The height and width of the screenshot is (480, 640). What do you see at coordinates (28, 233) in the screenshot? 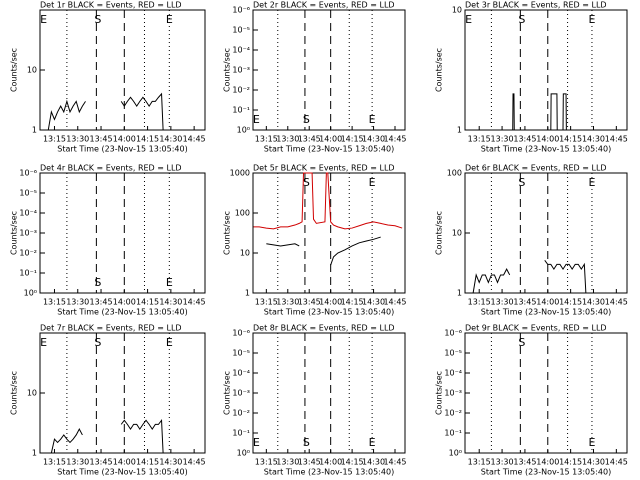
I see `y-tick-label: 10⁻³` at bounding box center [28, 233].